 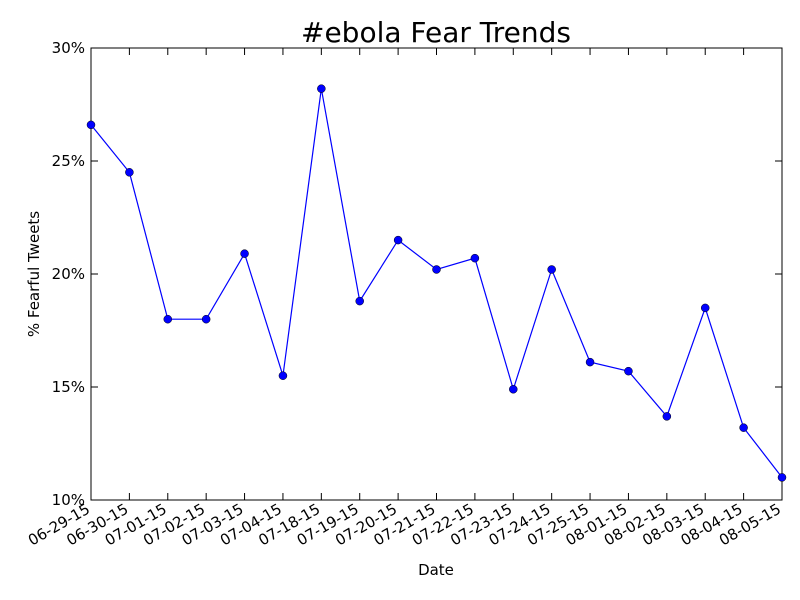 What do you see at coordinates (68, 161) in the screenshot?
I see `y-tick-label: 25%` at bounding box center [68, 161].